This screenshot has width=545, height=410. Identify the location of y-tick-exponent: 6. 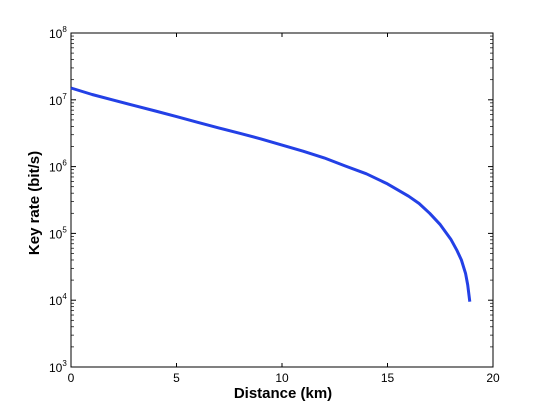
(64, 163).